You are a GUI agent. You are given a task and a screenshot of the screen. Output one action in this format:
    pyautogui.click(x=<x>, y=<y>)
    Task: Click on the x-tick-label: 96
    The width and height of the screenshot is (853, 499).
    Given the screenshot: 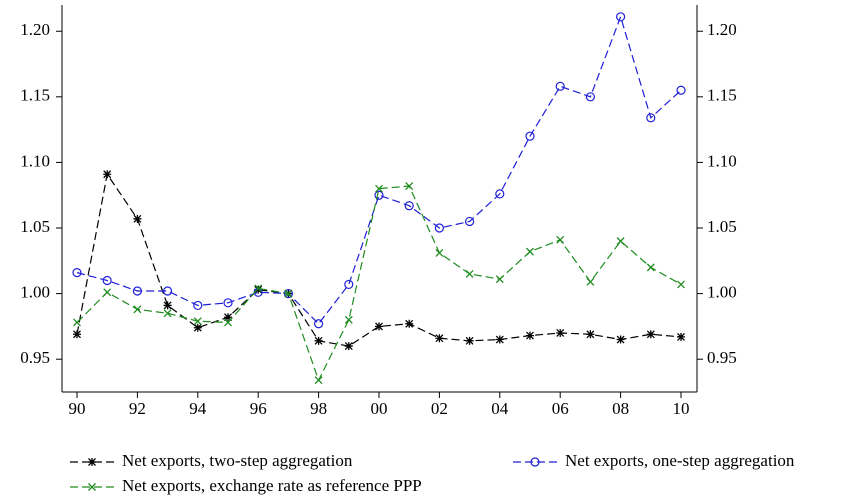 What is the action you would take?
    pyautogui.click(x=258, y=408)
    